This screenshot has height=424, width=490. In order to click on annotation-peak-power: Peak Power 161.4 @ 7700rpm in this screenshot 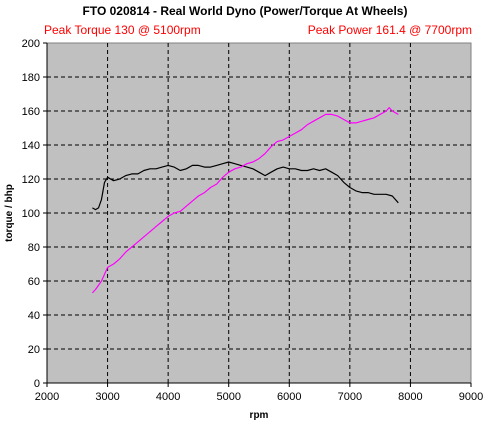, I will do `click(390, 30)`.